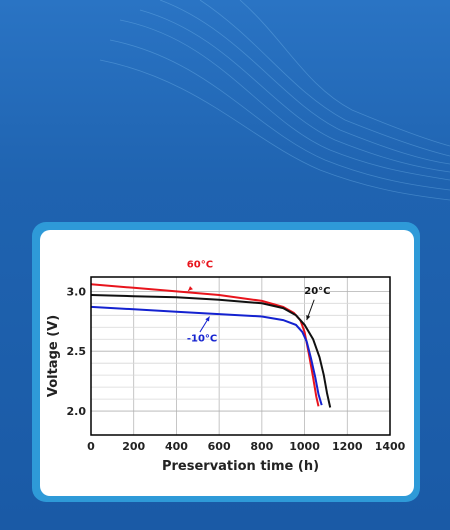  I want to click on x-tick-label: 1200, so click(347, 446).